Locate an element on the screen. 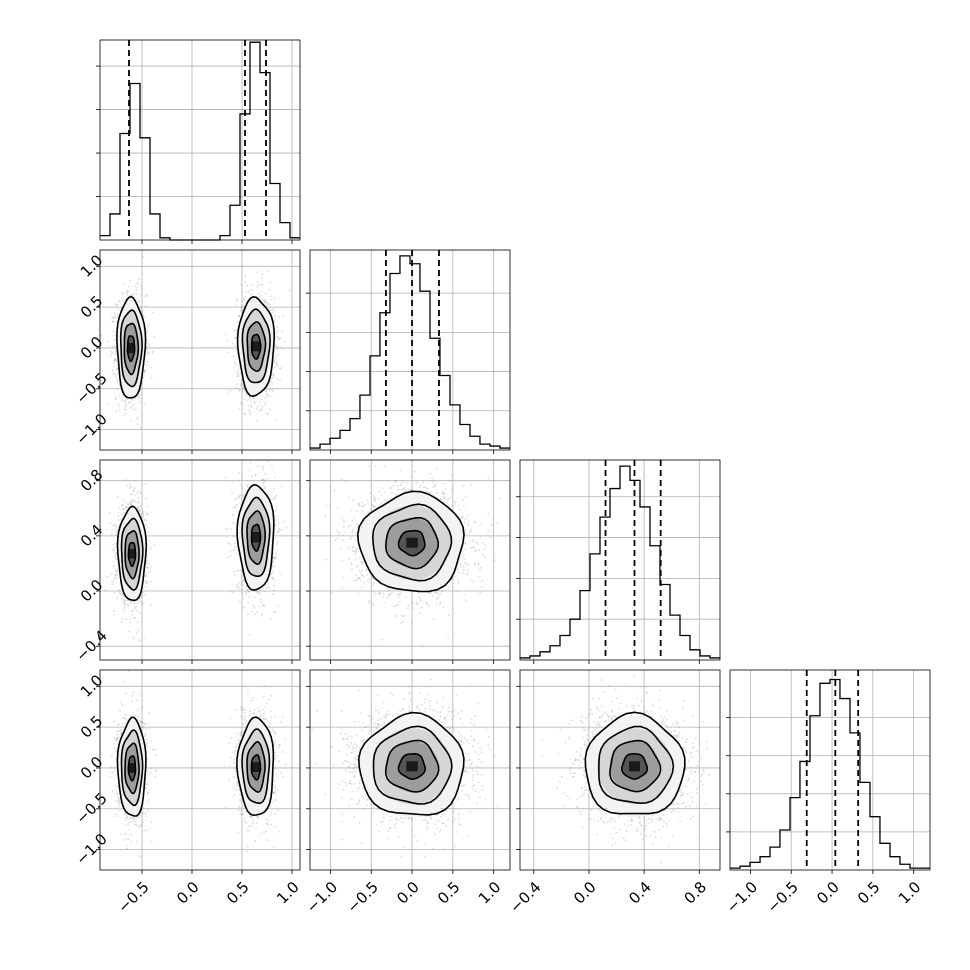 This screenshot has width=970, height=970. pair-1-3-frame is located at coordinates (410, 770).